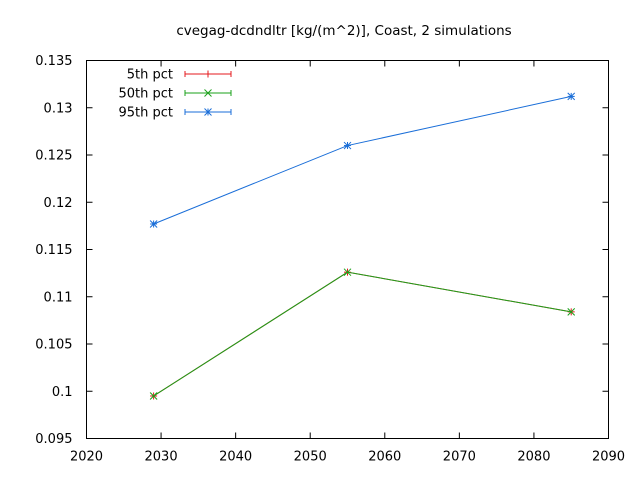 The height and width of the screenshot is (480, 640). I want to click on y-tick-label: 0.13, so click(58, 108).